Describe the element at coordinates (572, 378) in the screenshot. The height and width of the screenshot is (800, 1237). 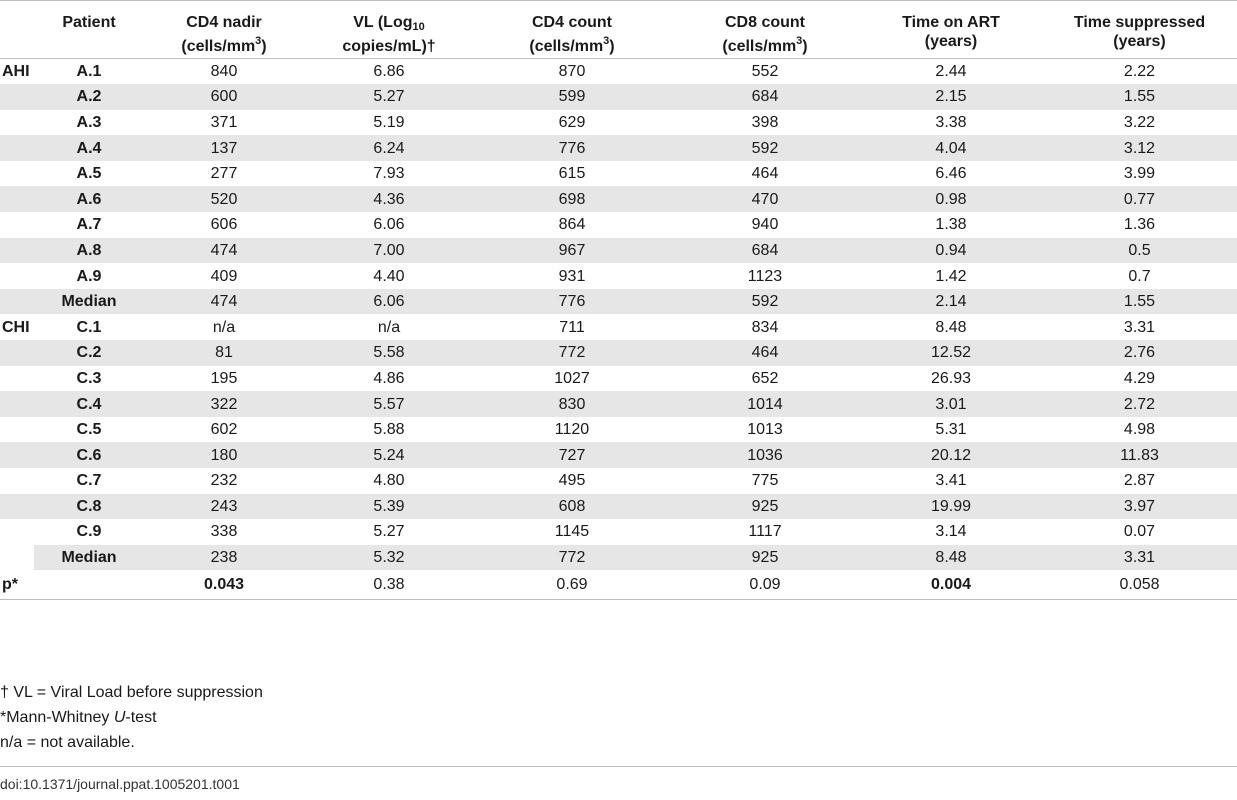
I see `cell-cd4-count: 1027` at that location.